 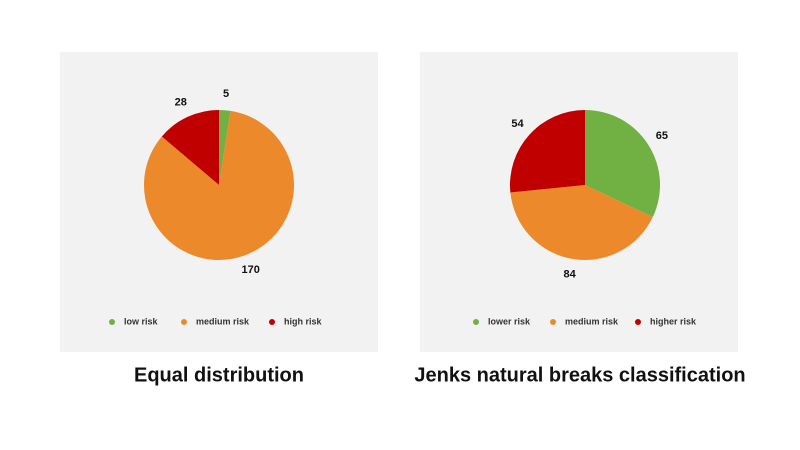 I want to click on data-label: 5, so click(x=226, y=94).